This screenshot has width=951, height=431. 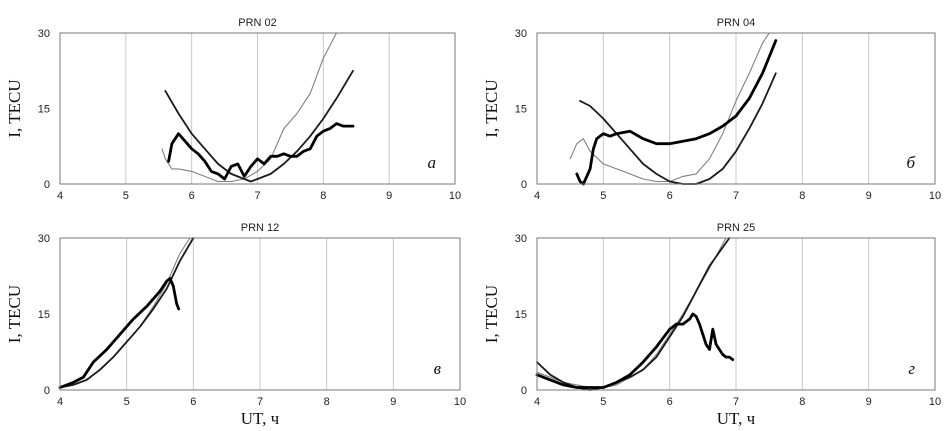 What do you see at coordinates (911, 368) in the screenshot?
I see `panel-letter: г` at bounding box center [911, 368].